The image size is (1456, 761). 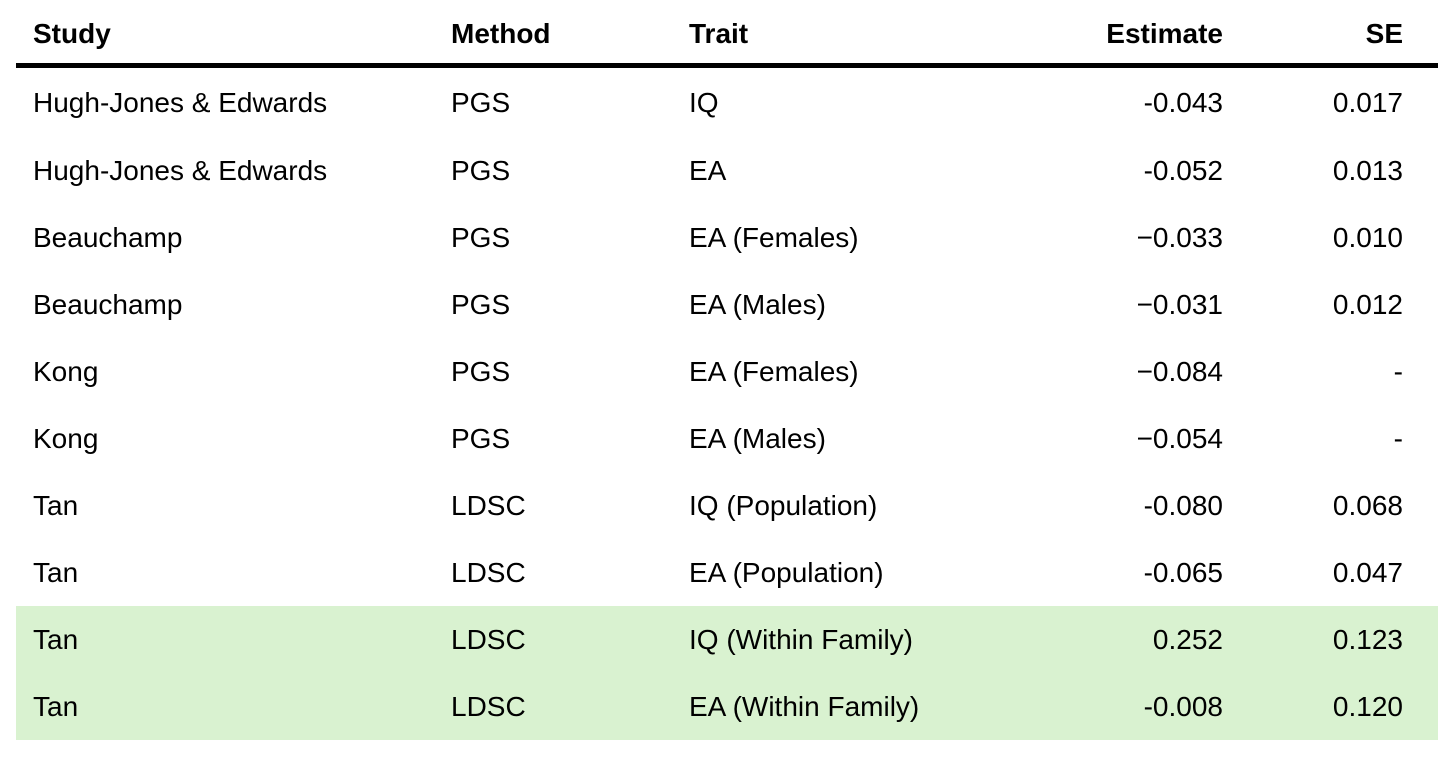 I want to click on cell-se: 0.120, so click(x=1367, y=706).